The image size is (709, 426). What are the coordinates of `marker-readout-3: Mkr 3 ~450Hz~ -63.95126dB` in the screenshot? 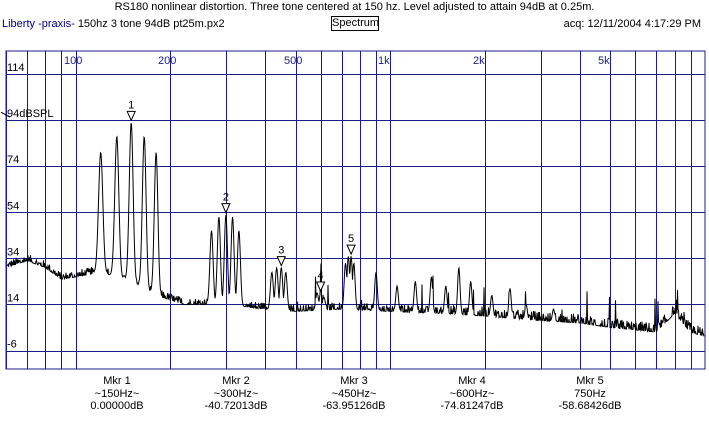 It's located at (354, 394).